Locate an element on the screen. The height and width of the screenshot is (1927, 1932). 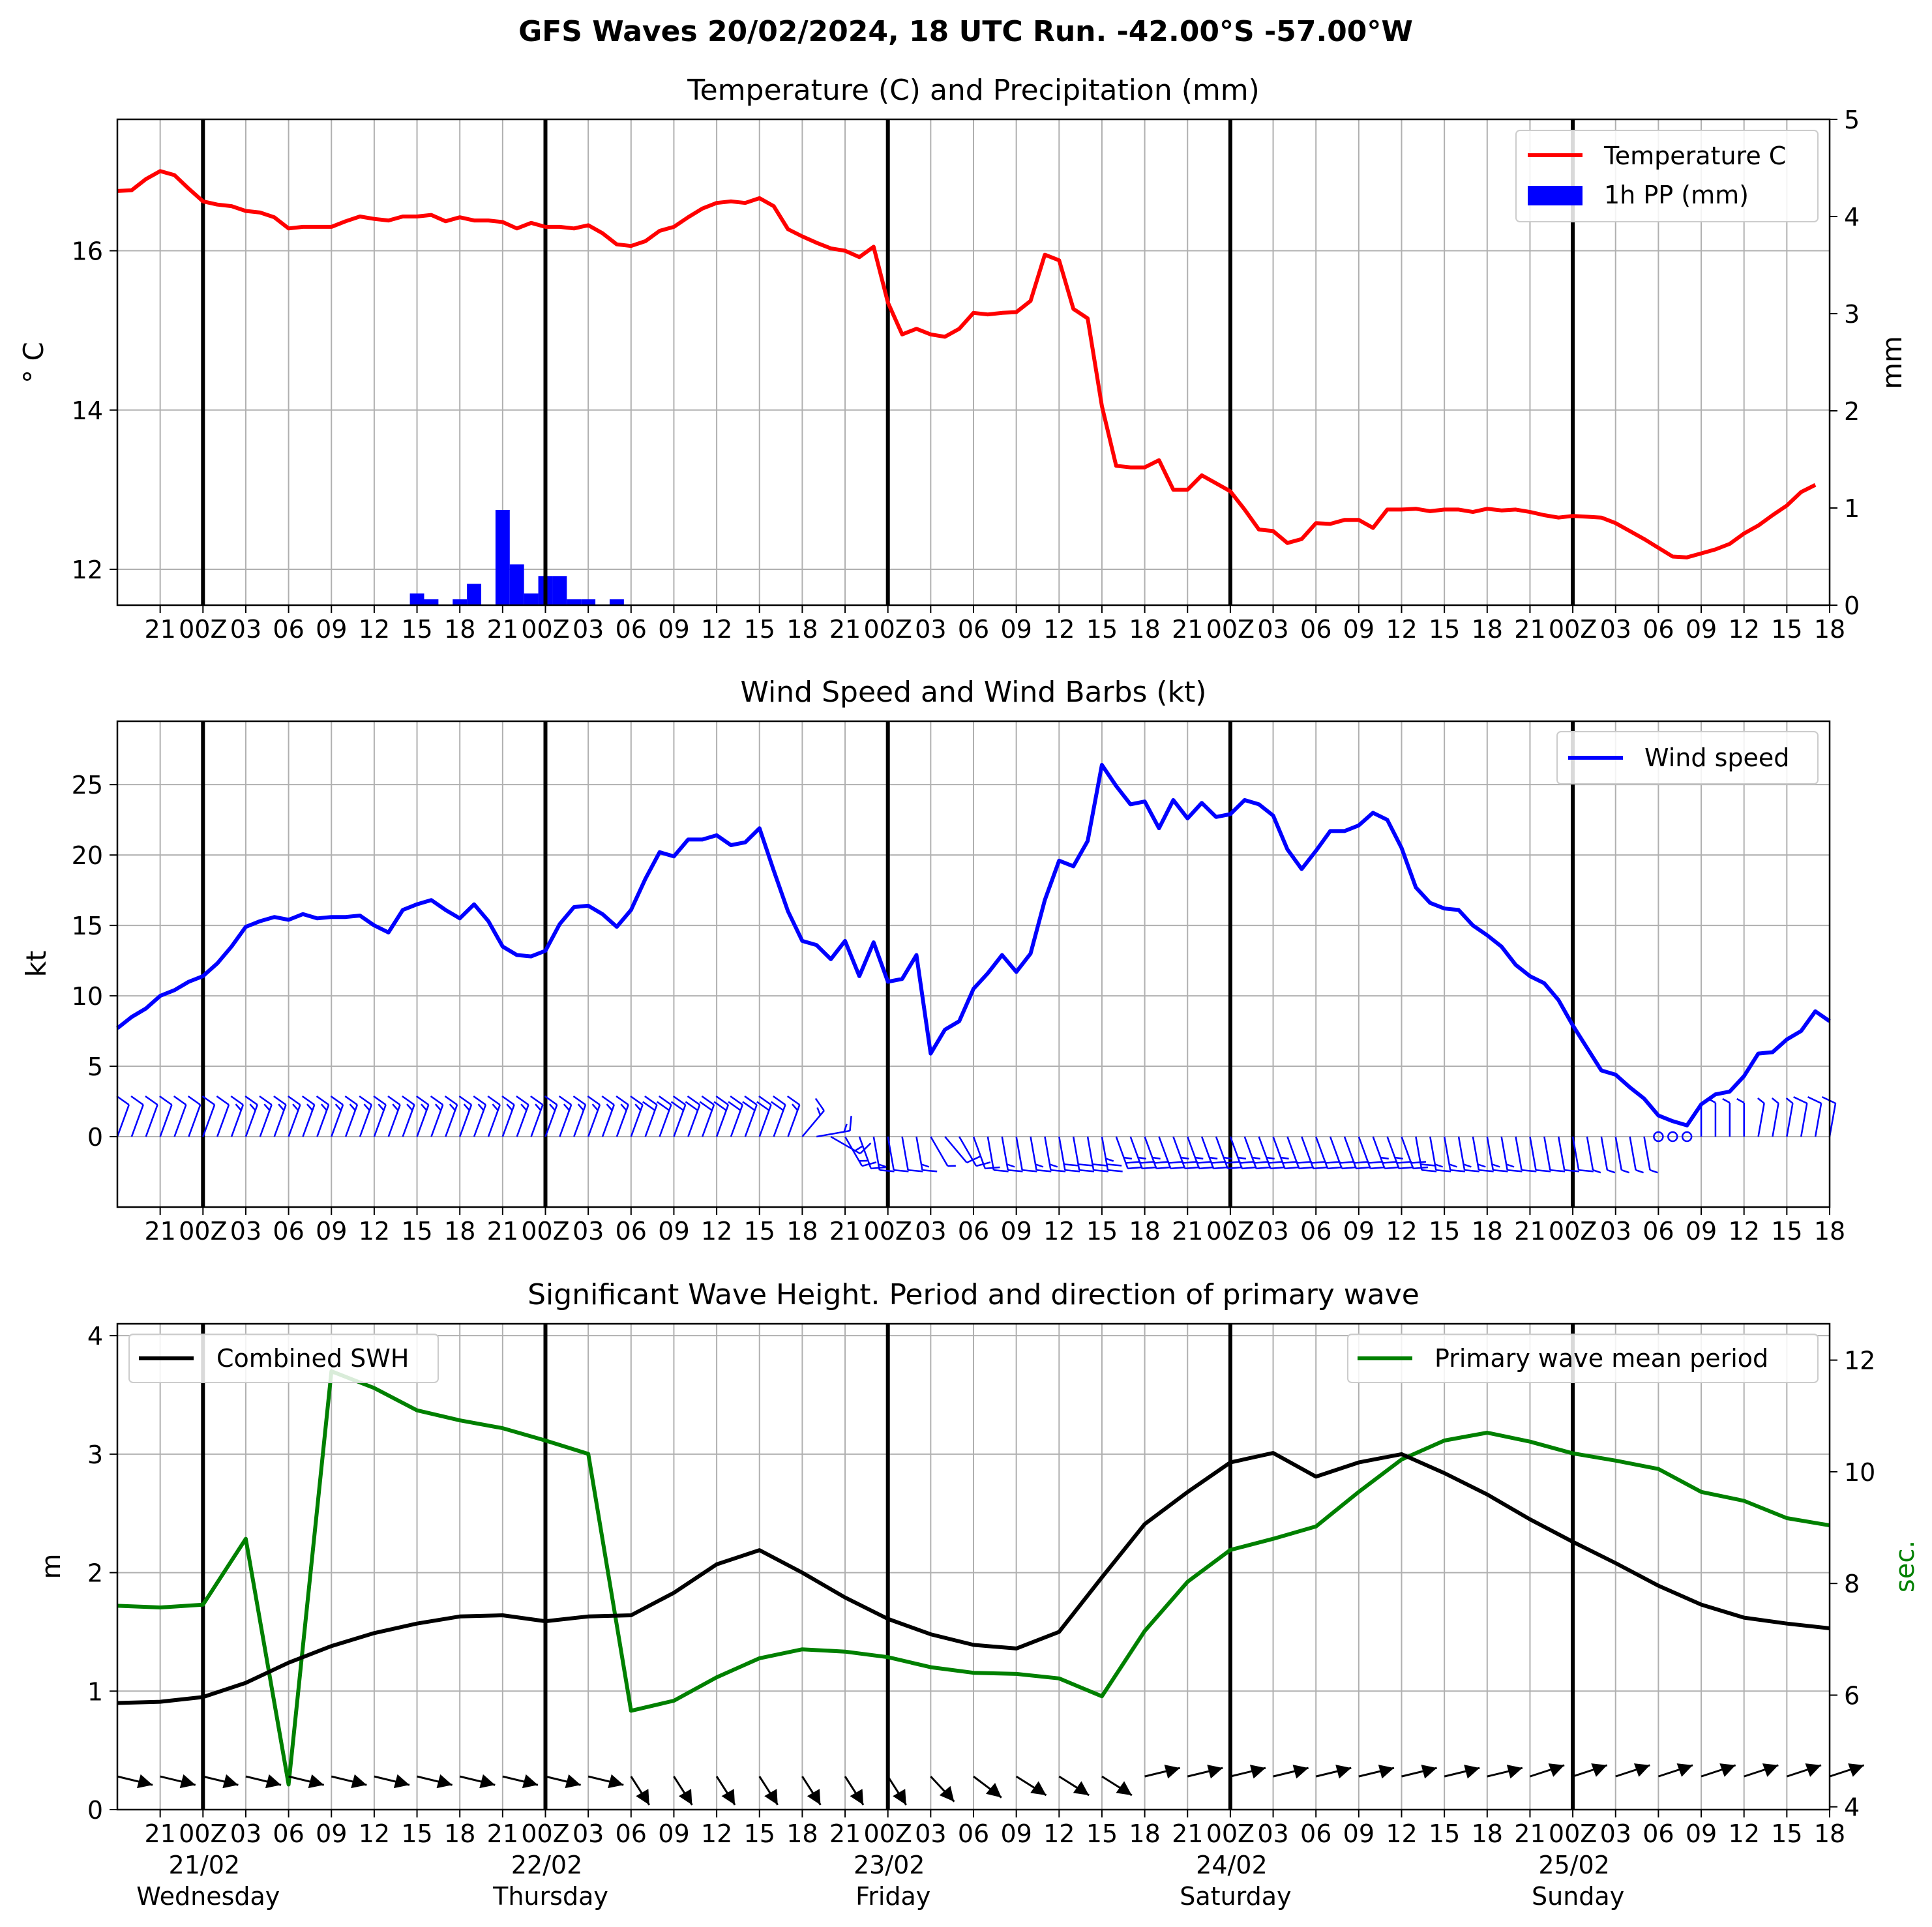
date-label: 22/02 is located at coordinates (547, 1865).